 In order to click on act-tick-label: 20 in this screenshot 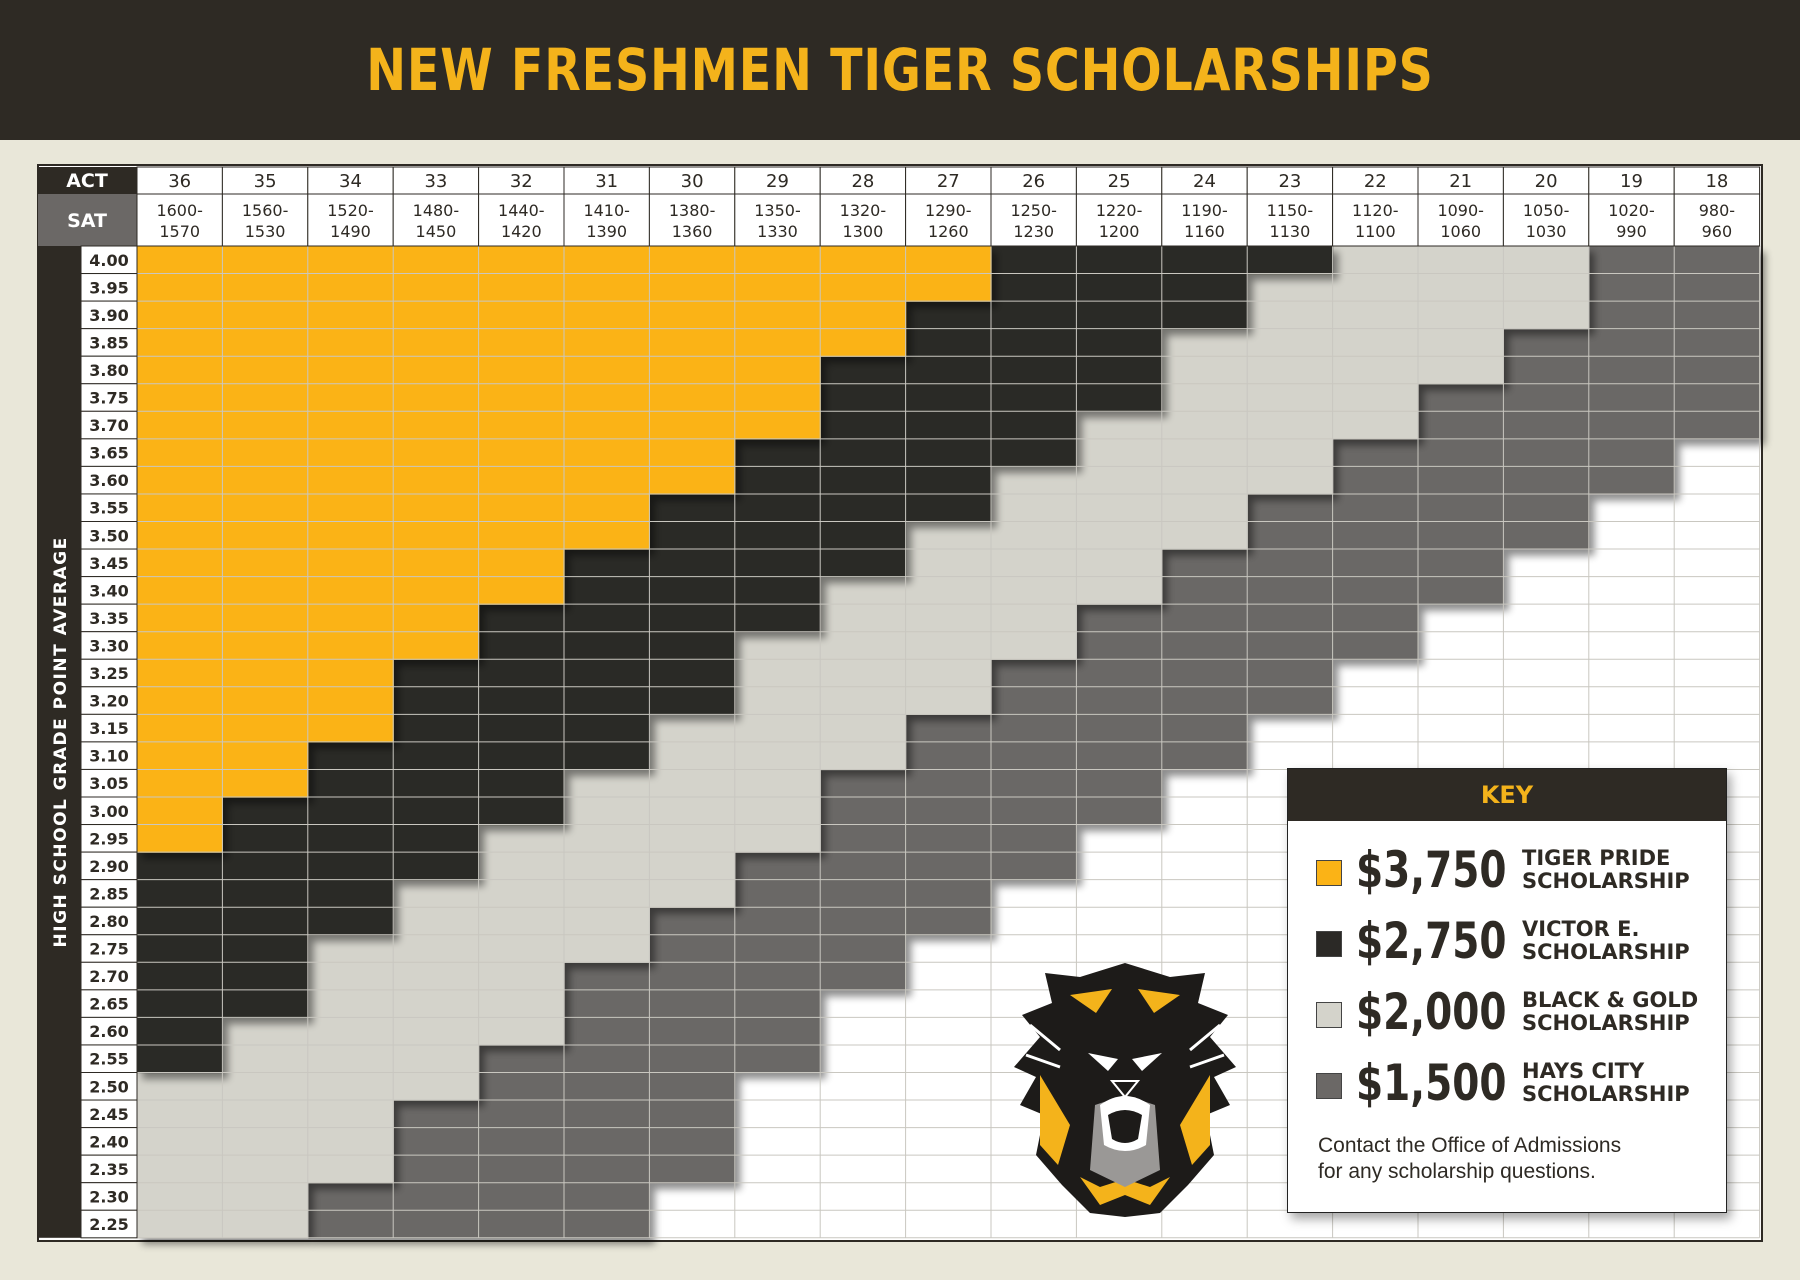, I will do `click(1546, 181)`.